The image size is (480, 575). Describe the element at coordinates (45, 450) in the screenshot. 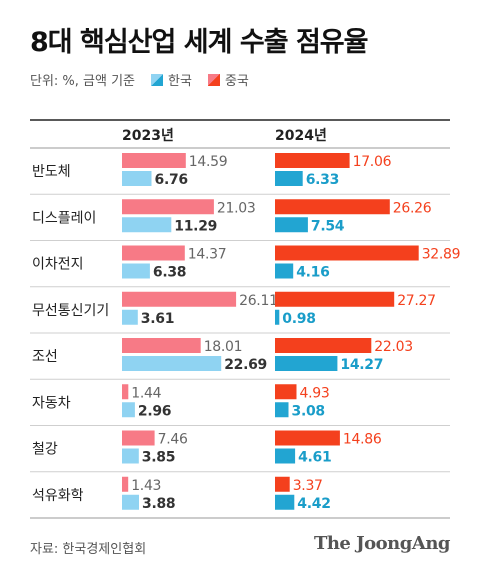

I see `category-label: 철강` at that location.